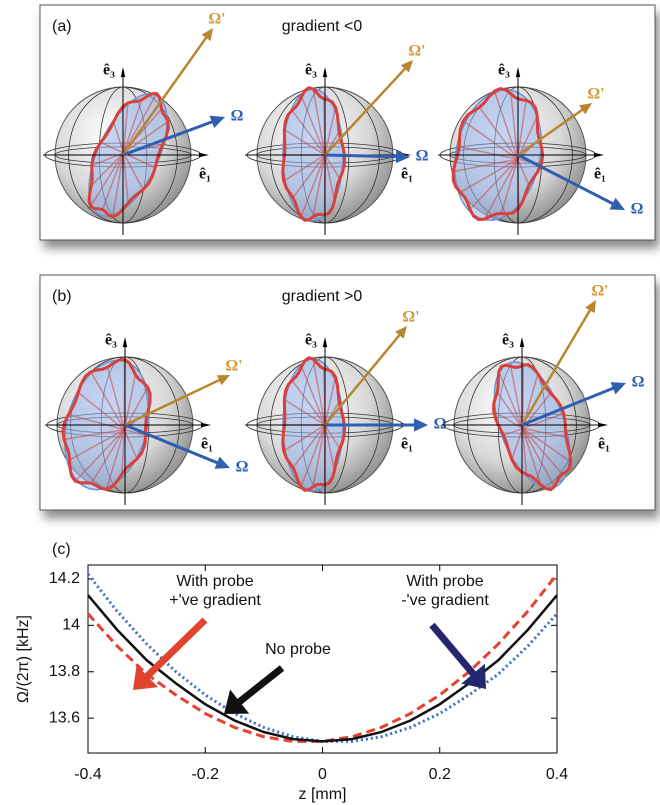  I want to click on panel-label: (a), so click(62, 26).